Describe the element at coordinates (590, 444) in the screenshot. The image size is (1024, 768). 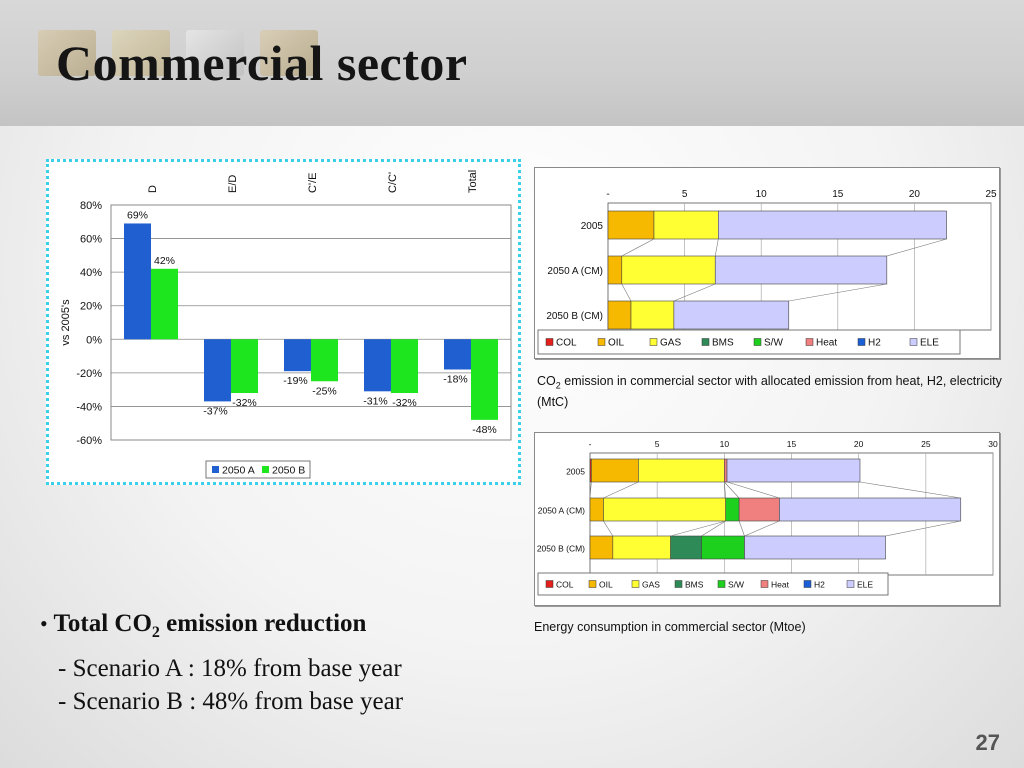
I see `x-tick-label: -` at that location.